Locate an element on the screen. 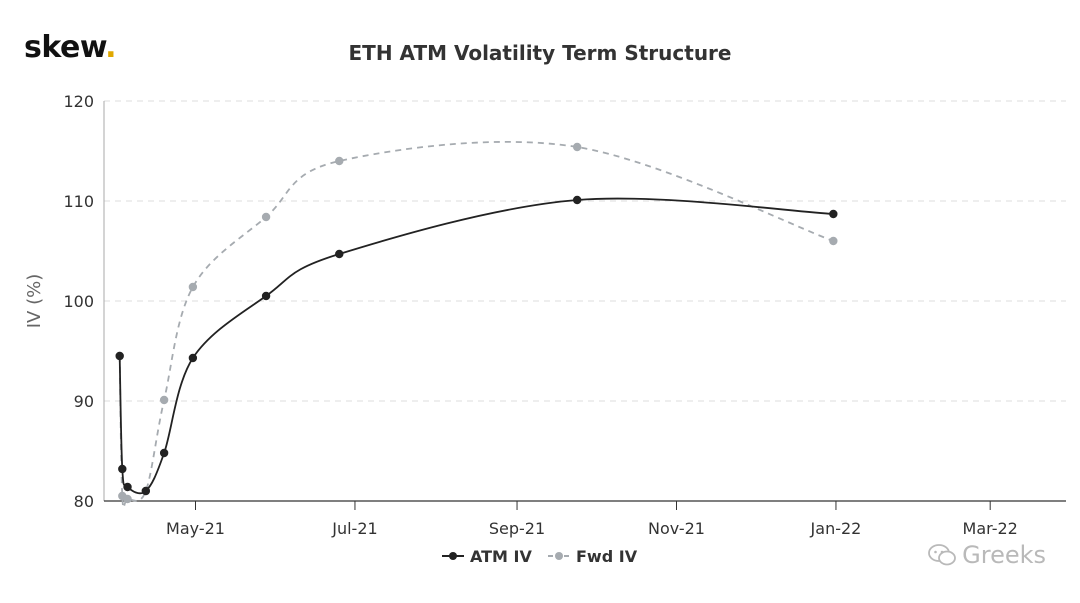 This screenshot has width=1080, height=603. y-tick-label: 90 is located at coordinates (84, 401).